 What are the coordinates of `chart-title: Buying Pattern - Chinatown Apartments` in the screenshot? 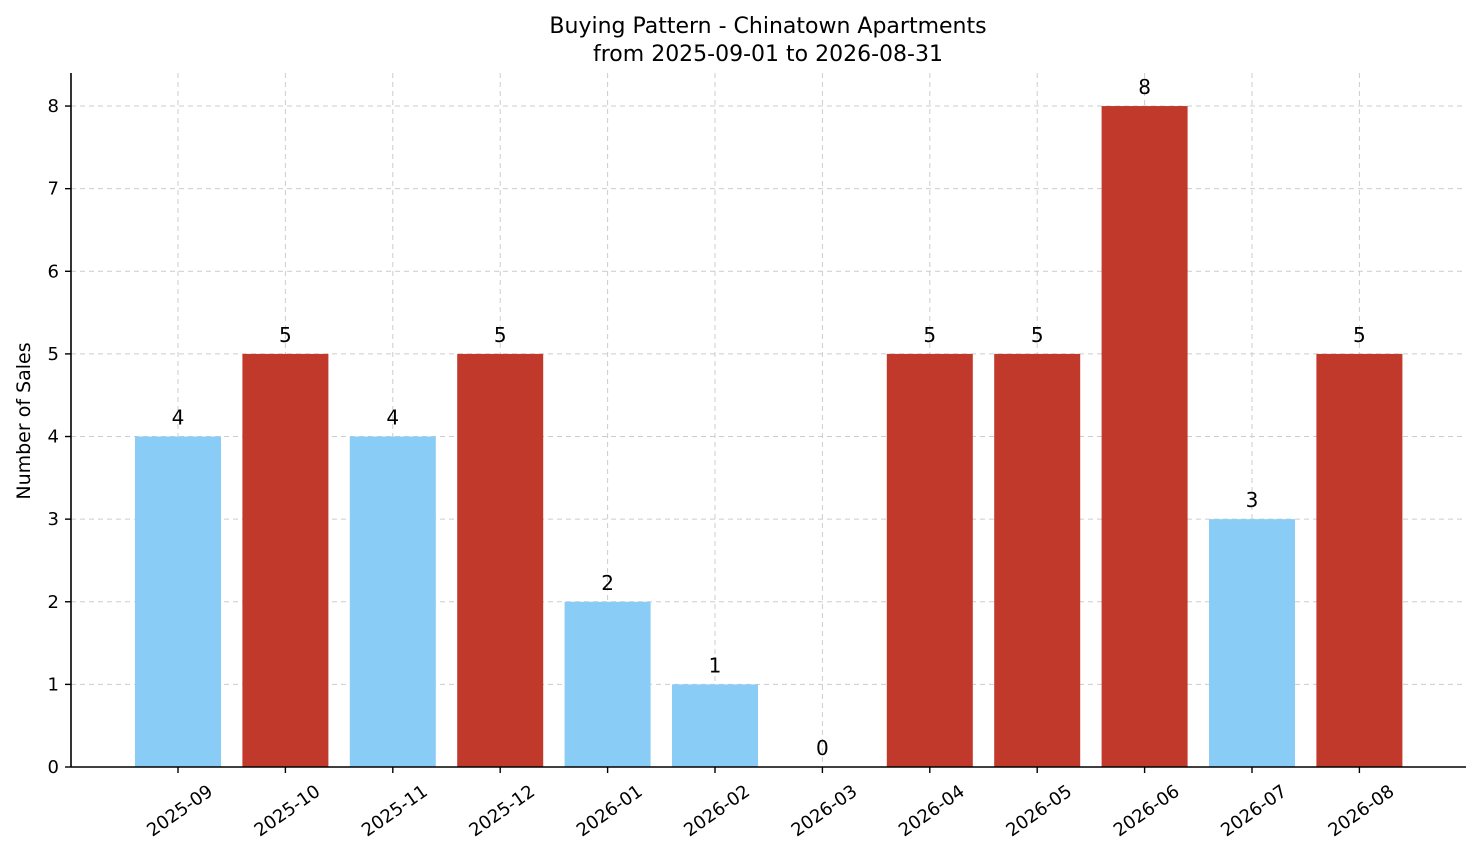 It's located at (767, 26).